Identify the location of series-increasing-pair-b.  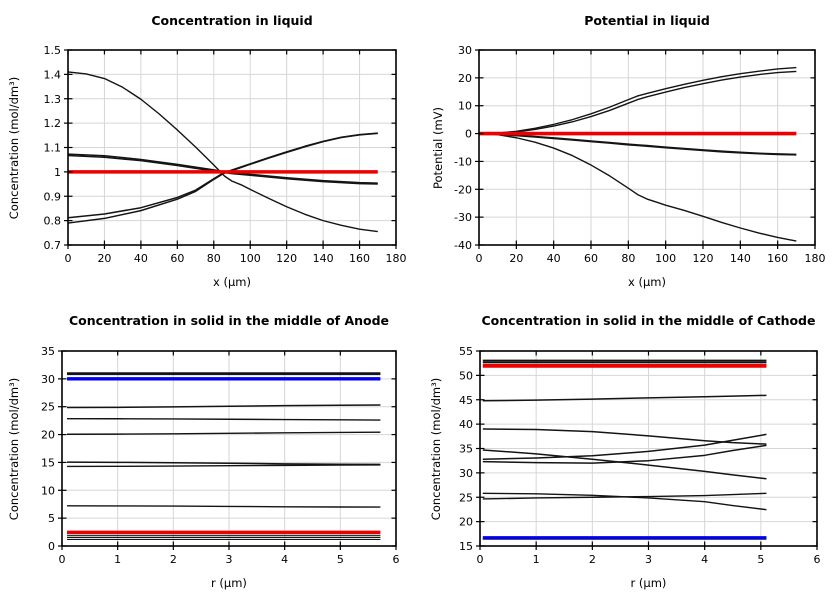
(222, 178).